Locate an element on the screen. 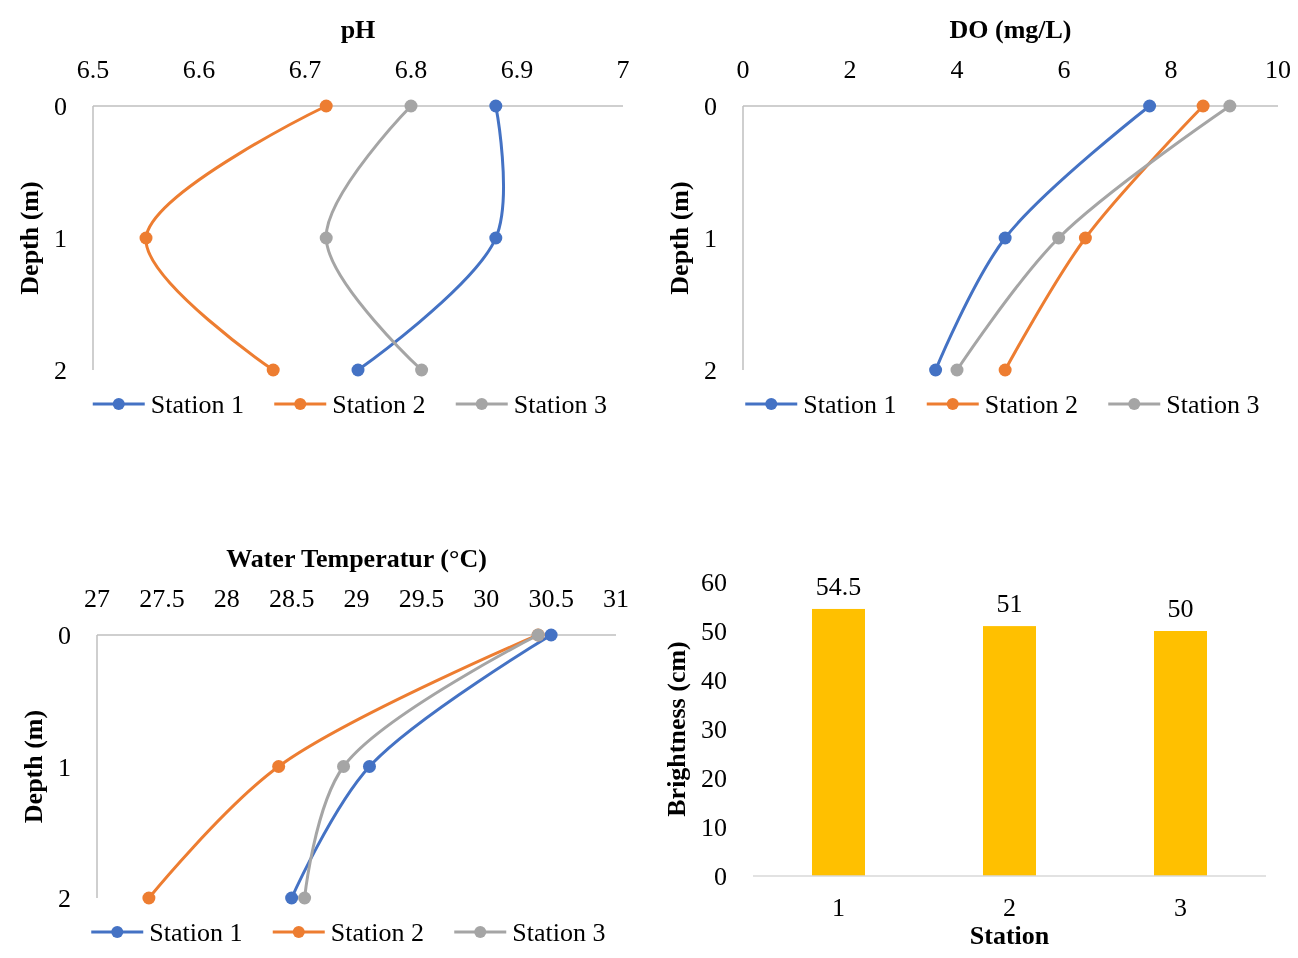  x-tick-label: 4 is located at coordinates (957, 69).